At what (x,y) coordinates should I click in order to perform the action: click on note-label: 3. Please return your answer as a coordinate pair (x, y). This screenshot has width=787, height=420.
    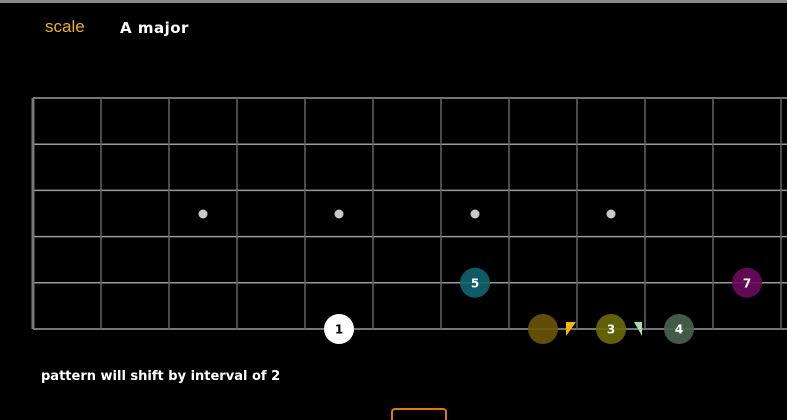
    Looking at the image, I should click on (611, 330).